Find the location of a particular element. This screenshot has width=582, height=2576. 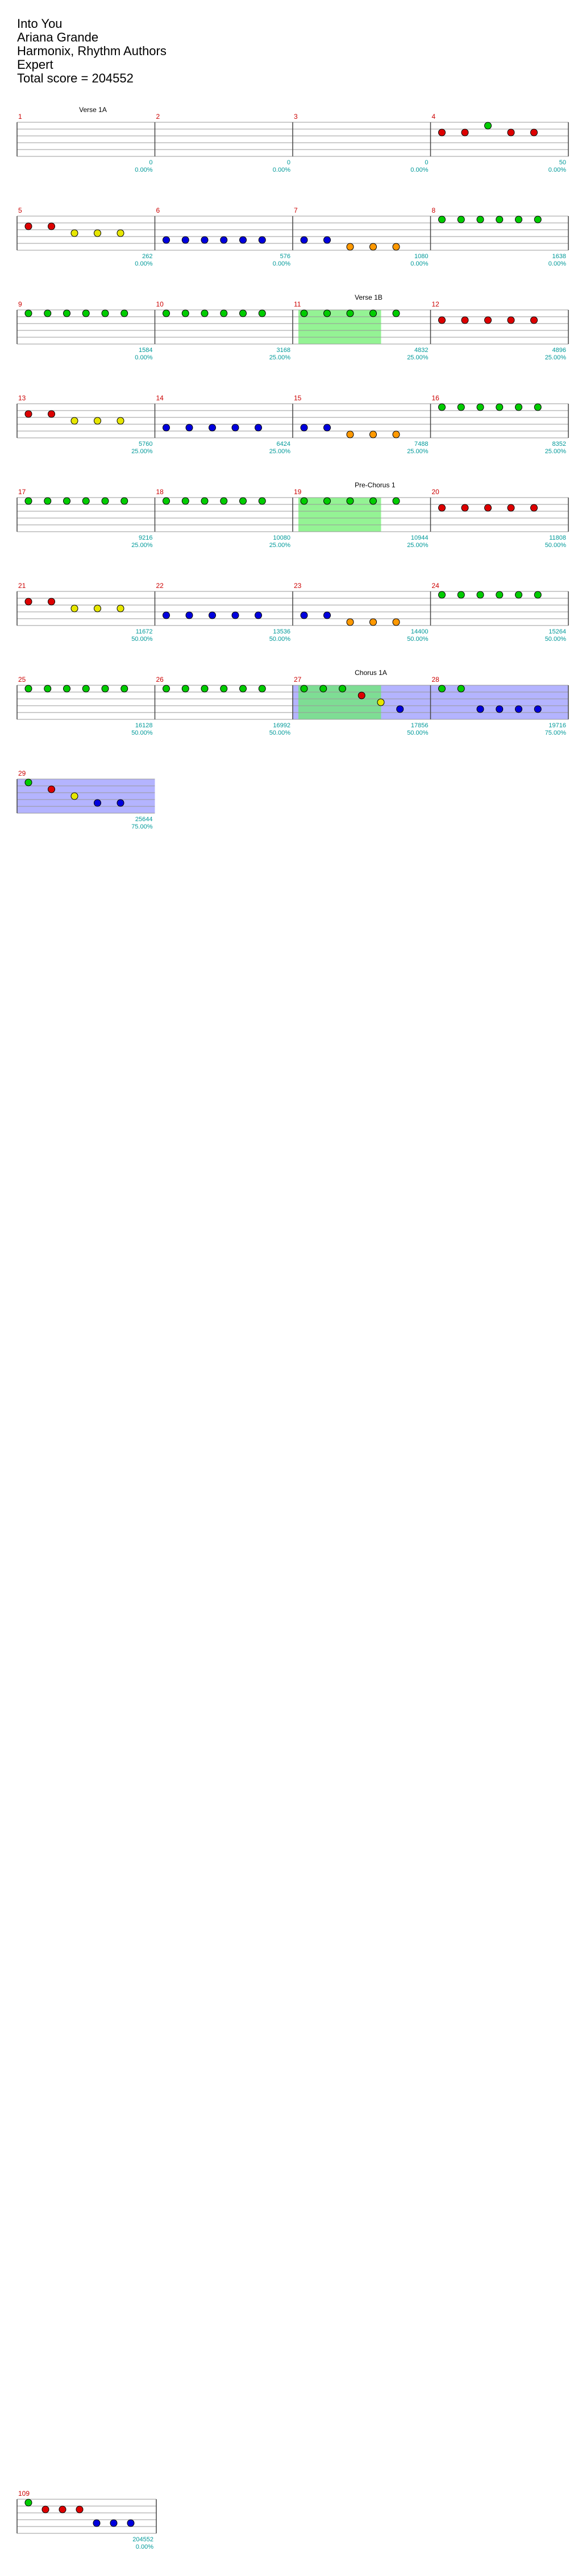

measure-score: 1080 is located at coordinates (421, 256).